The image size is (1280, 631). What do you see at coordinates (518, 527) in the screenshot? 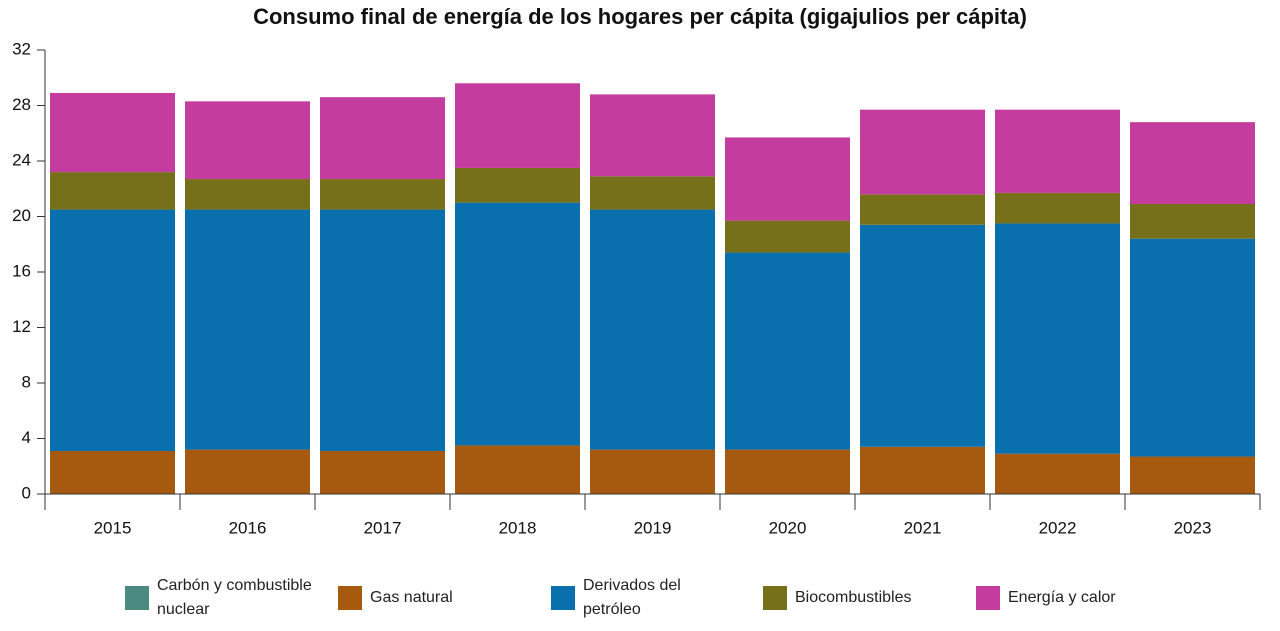
I see `x-tick-label: 2018` at bounding box center [518, 527].